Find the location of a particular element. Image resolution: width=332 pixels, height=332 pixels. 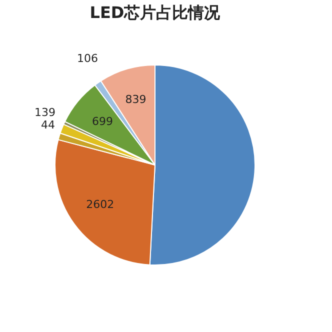

chart-title: LED芯片占比情况 is located at coordinates (156, 12).